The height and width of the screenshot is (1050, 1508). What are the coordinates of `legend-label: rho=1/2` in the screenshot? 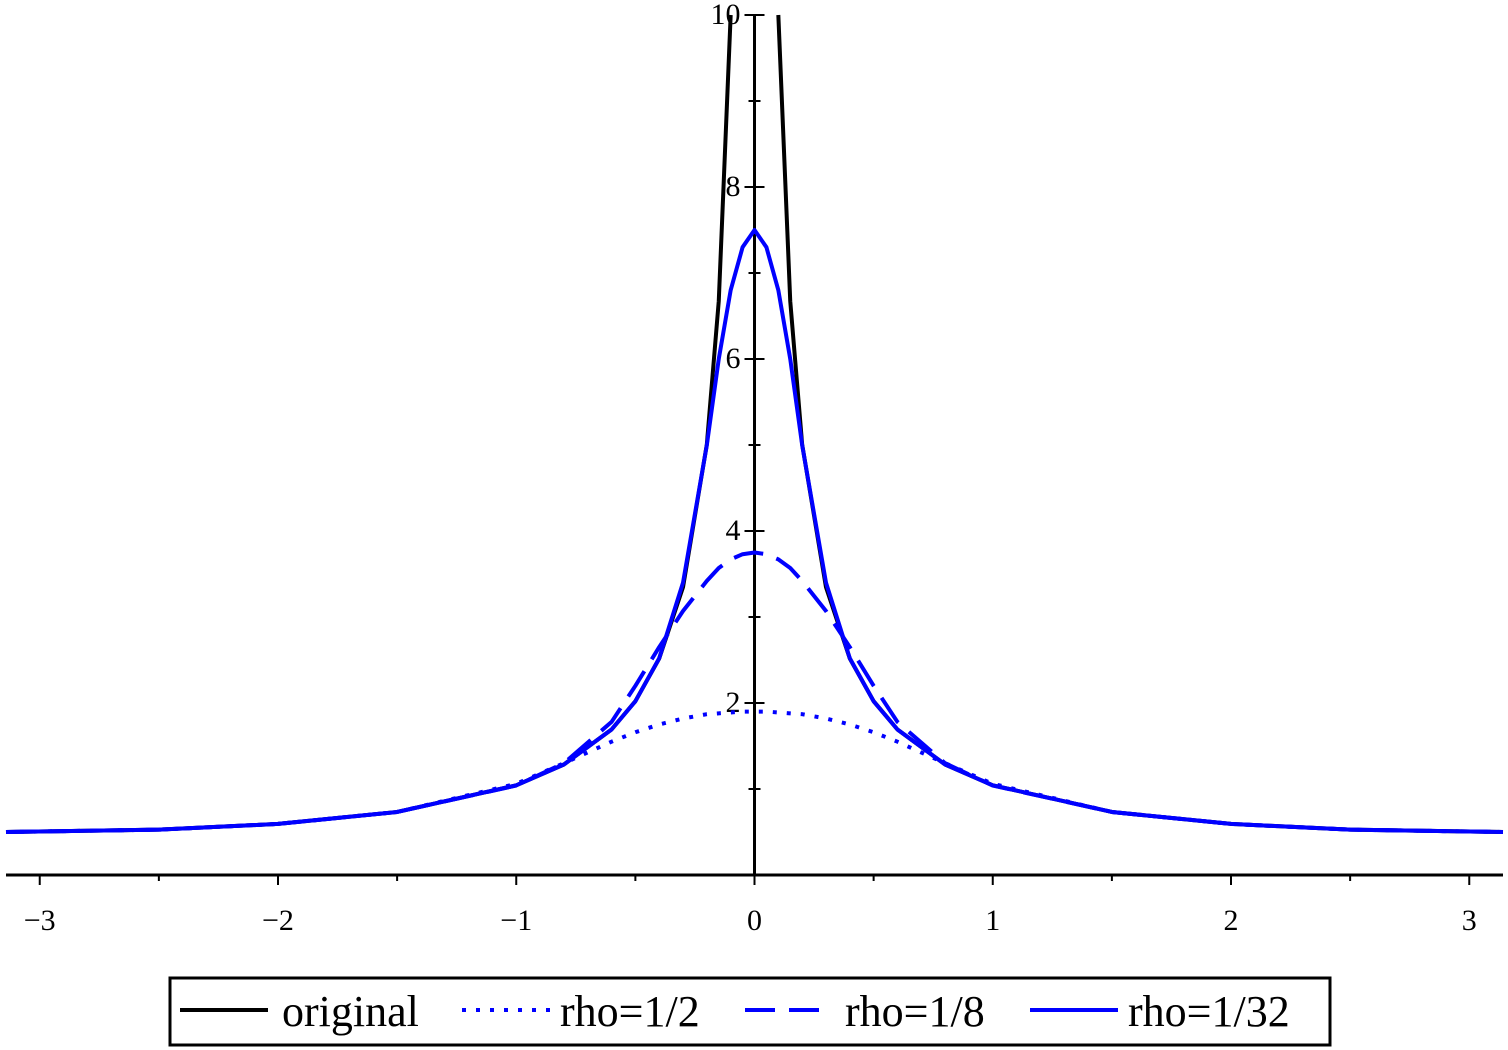 It's located at (630, 1011).